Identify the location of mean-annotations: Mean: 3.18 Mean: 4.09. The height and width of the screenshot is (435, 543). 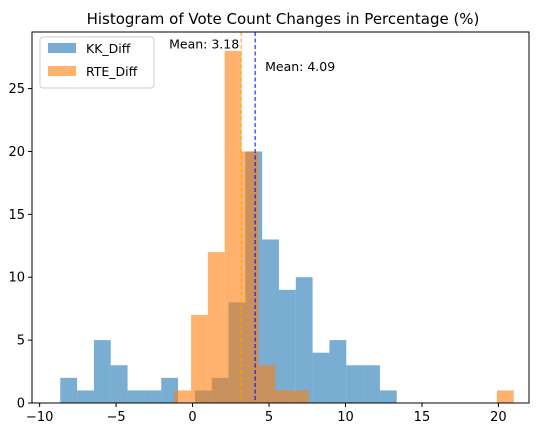
(252, 55).